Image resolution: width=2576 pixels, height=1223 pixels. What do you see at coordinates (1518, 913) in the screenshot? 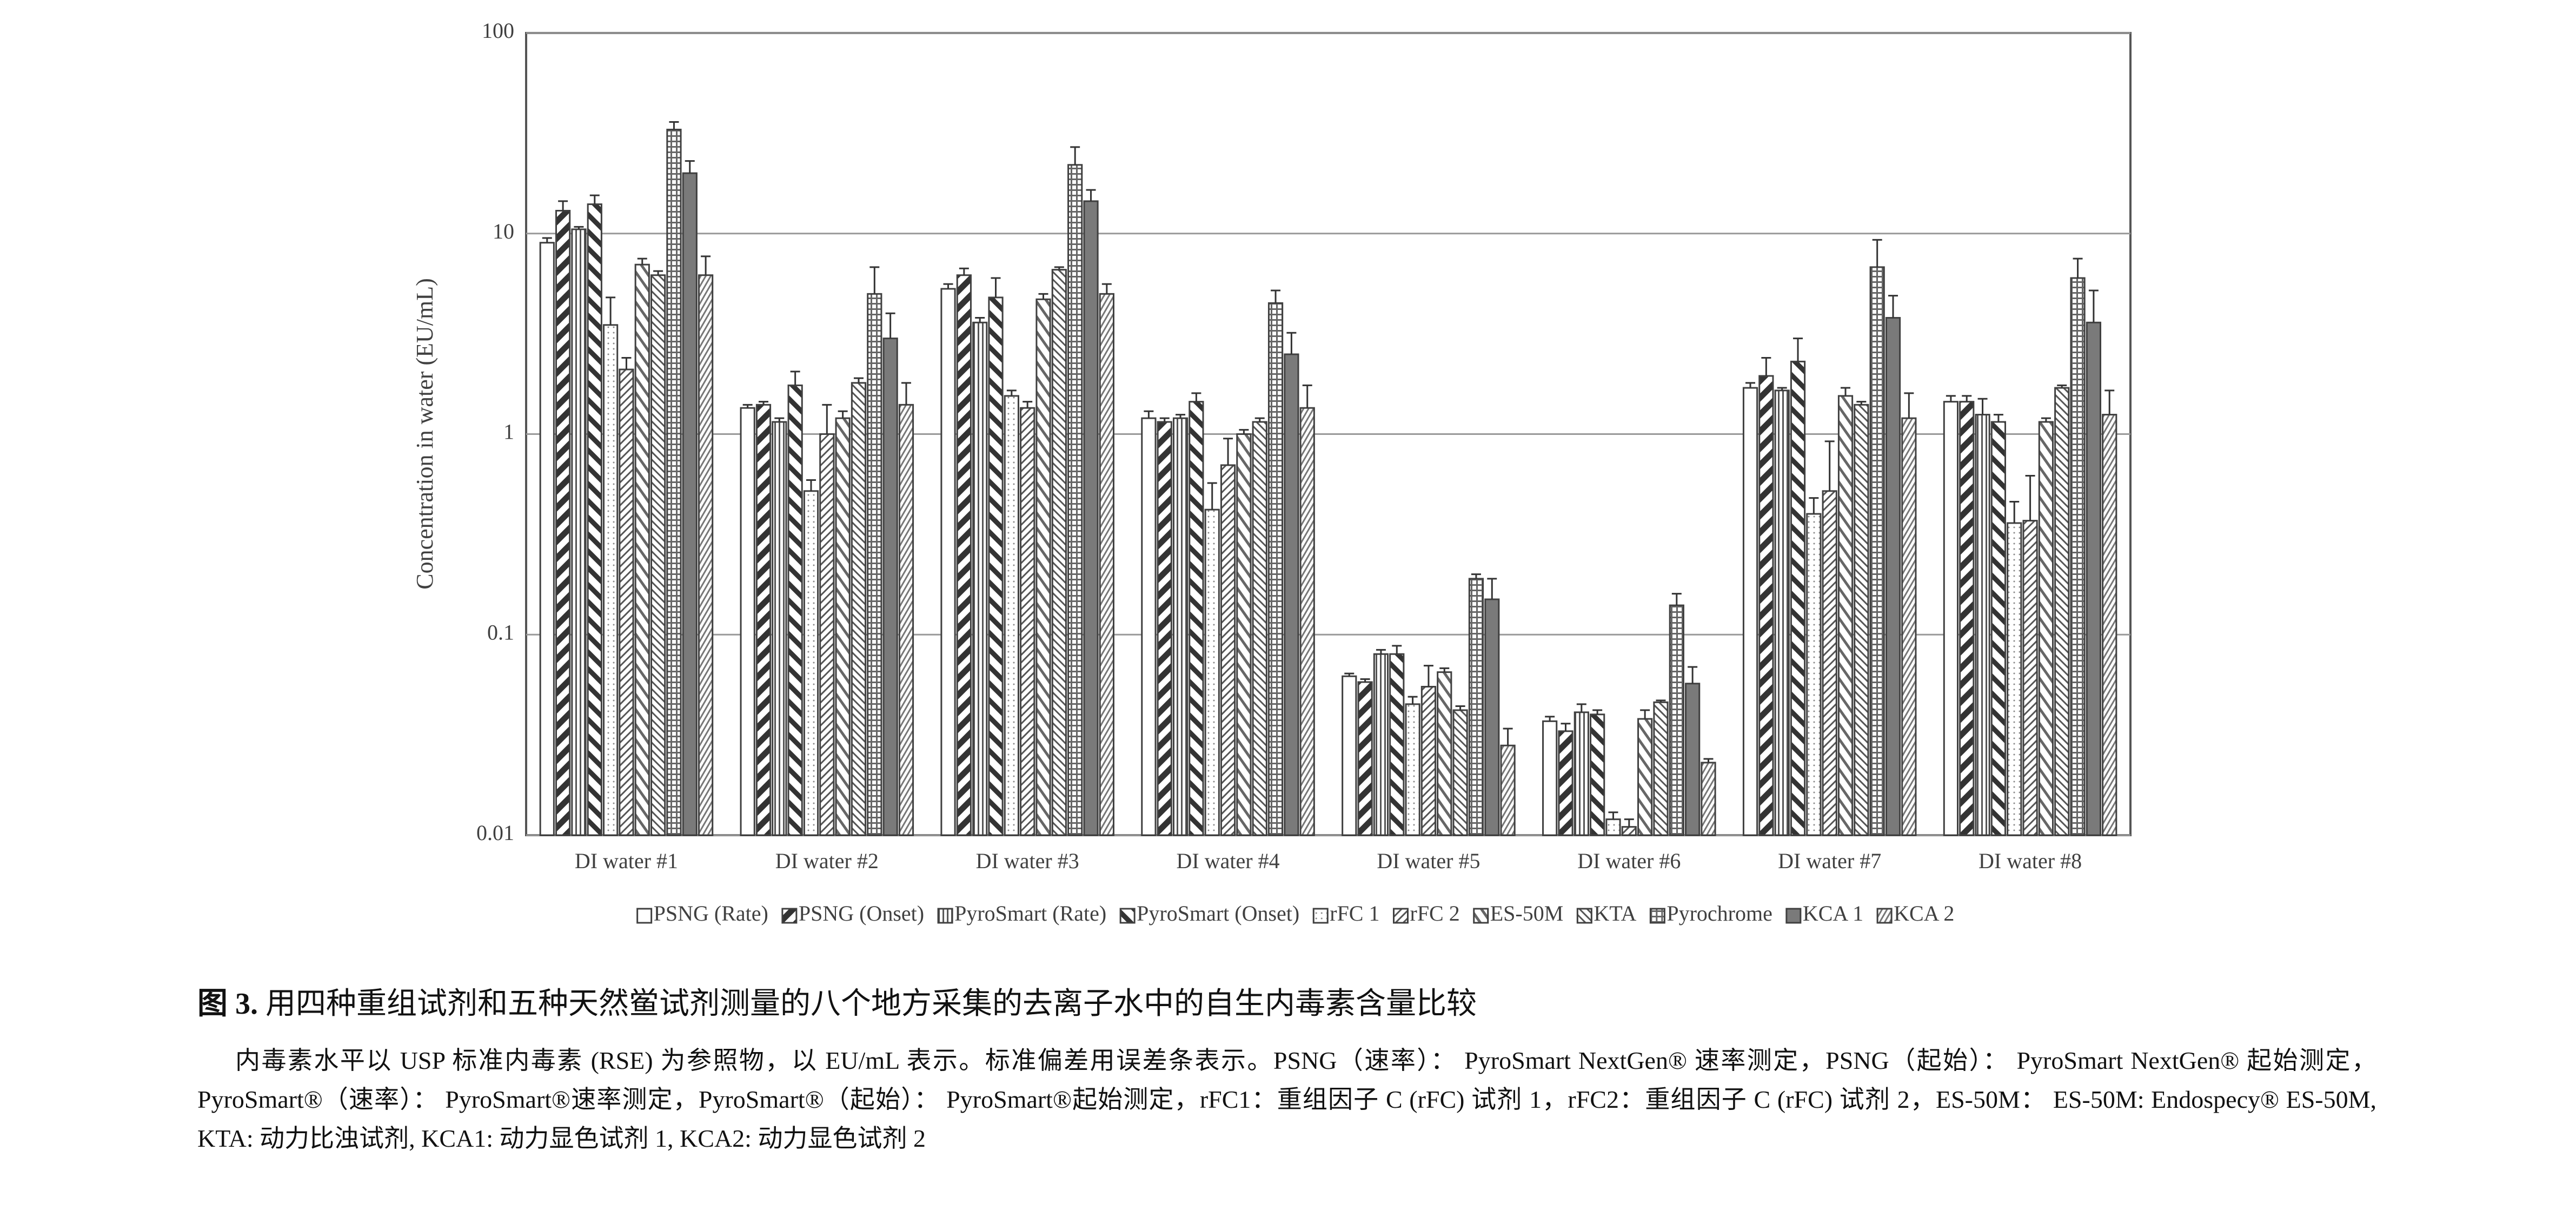
I see `legend-item: ES-50M` at bounding box center [1518, 913].